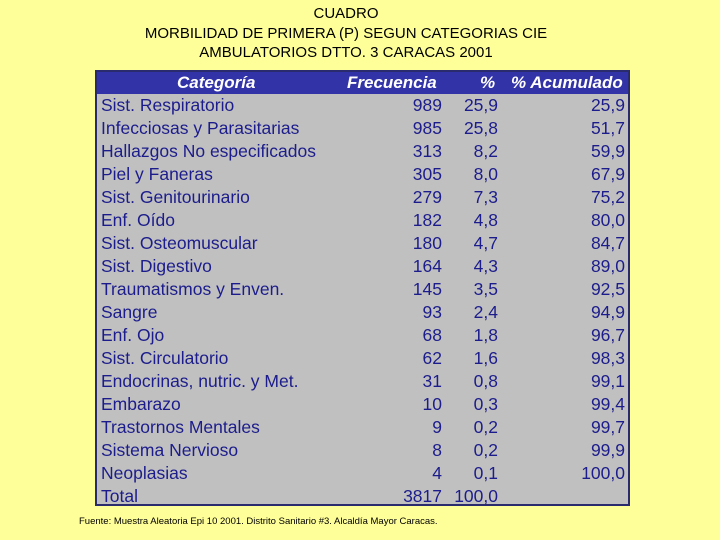 This screenshot has height=540, width=720. What do you see at coordinates (485, 243) in the screenshot?
I see `percent-cell: 4,7` at bounding box center [485, 243].